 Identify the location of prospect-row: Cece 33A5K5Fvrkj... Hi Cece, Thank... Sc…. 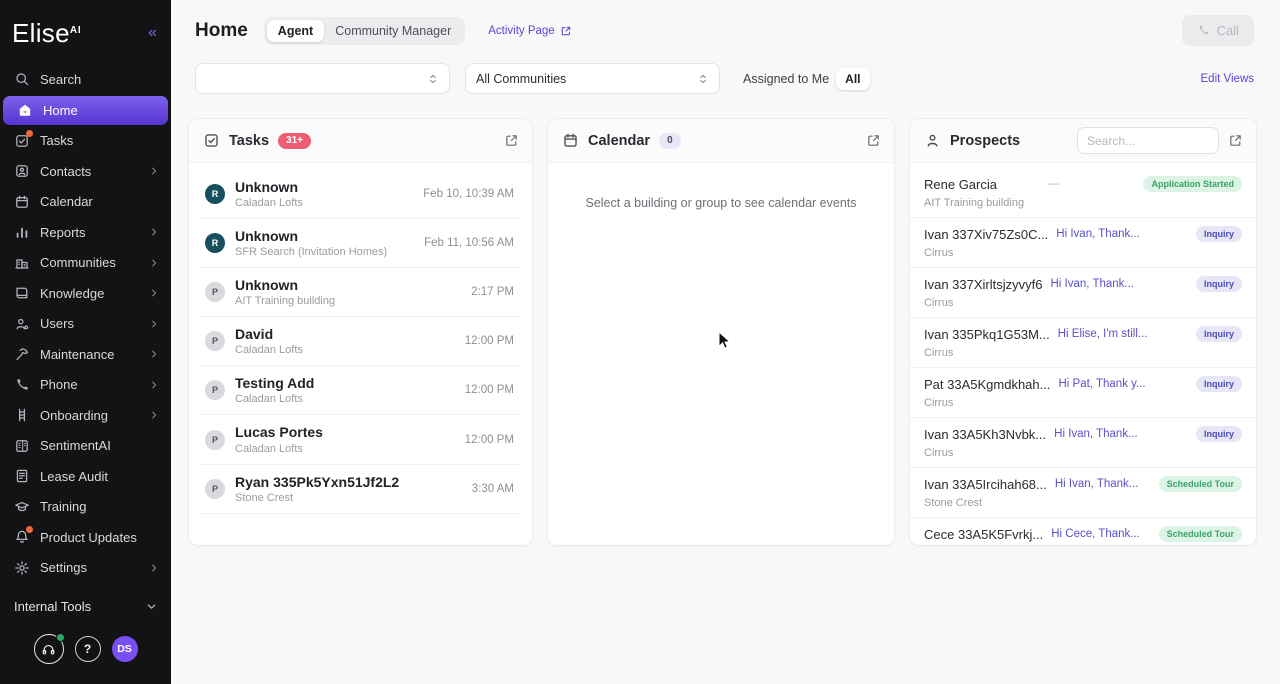
(1083, 531).